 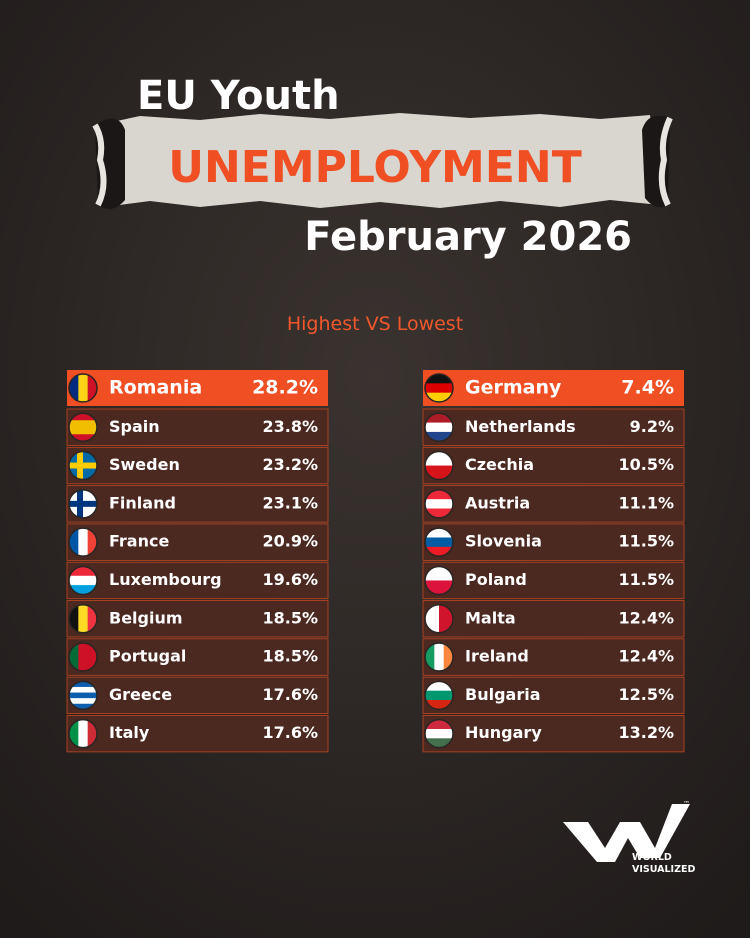 I want to click on table-row: Netherlands 9.2%, so click(x=553, y=427).